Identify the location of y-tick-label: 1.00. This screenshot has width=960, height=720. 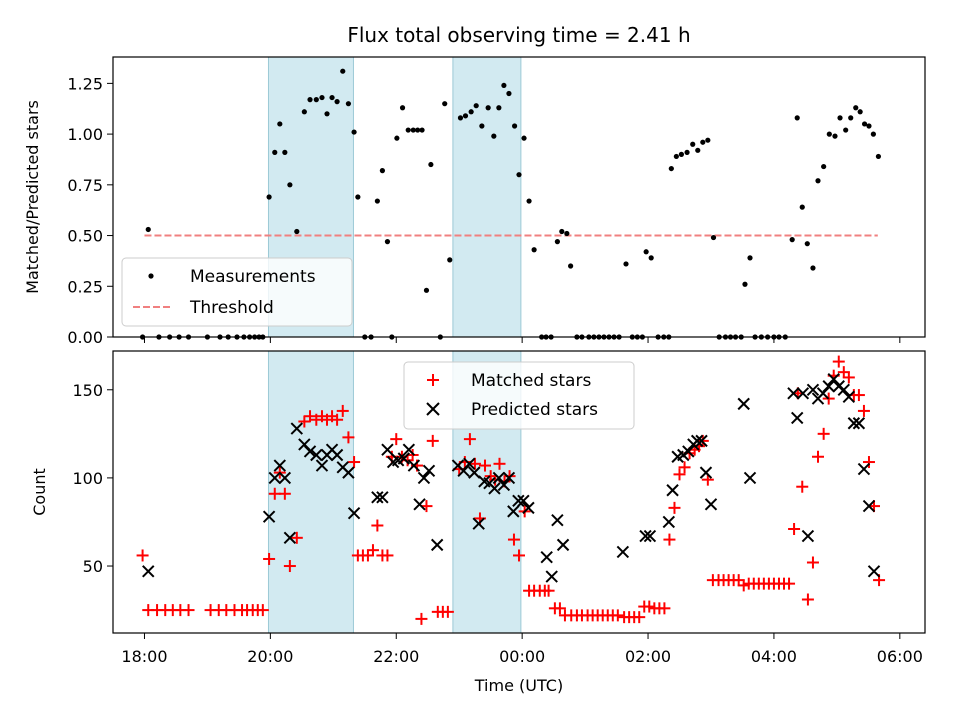
(85, 134).